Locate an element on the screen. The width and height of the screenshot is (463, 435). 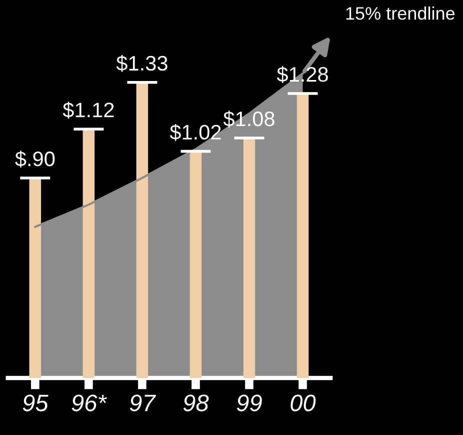
x-tick-label: 97 is located at coordinates (143, 403).